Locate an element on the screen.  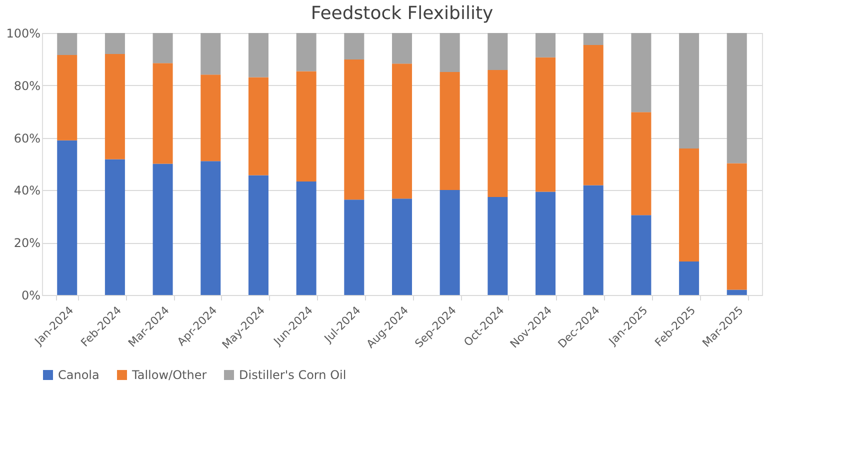
y-tick-label: 100% is located at coordinates (23, 33).